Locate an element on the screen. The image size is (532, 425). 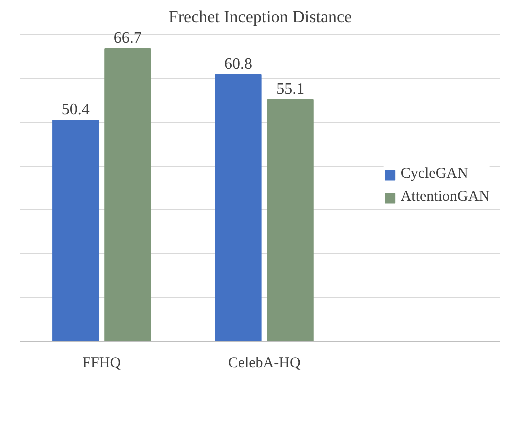
x-tick-label: FFHQ is located at coordinates (102, 364).